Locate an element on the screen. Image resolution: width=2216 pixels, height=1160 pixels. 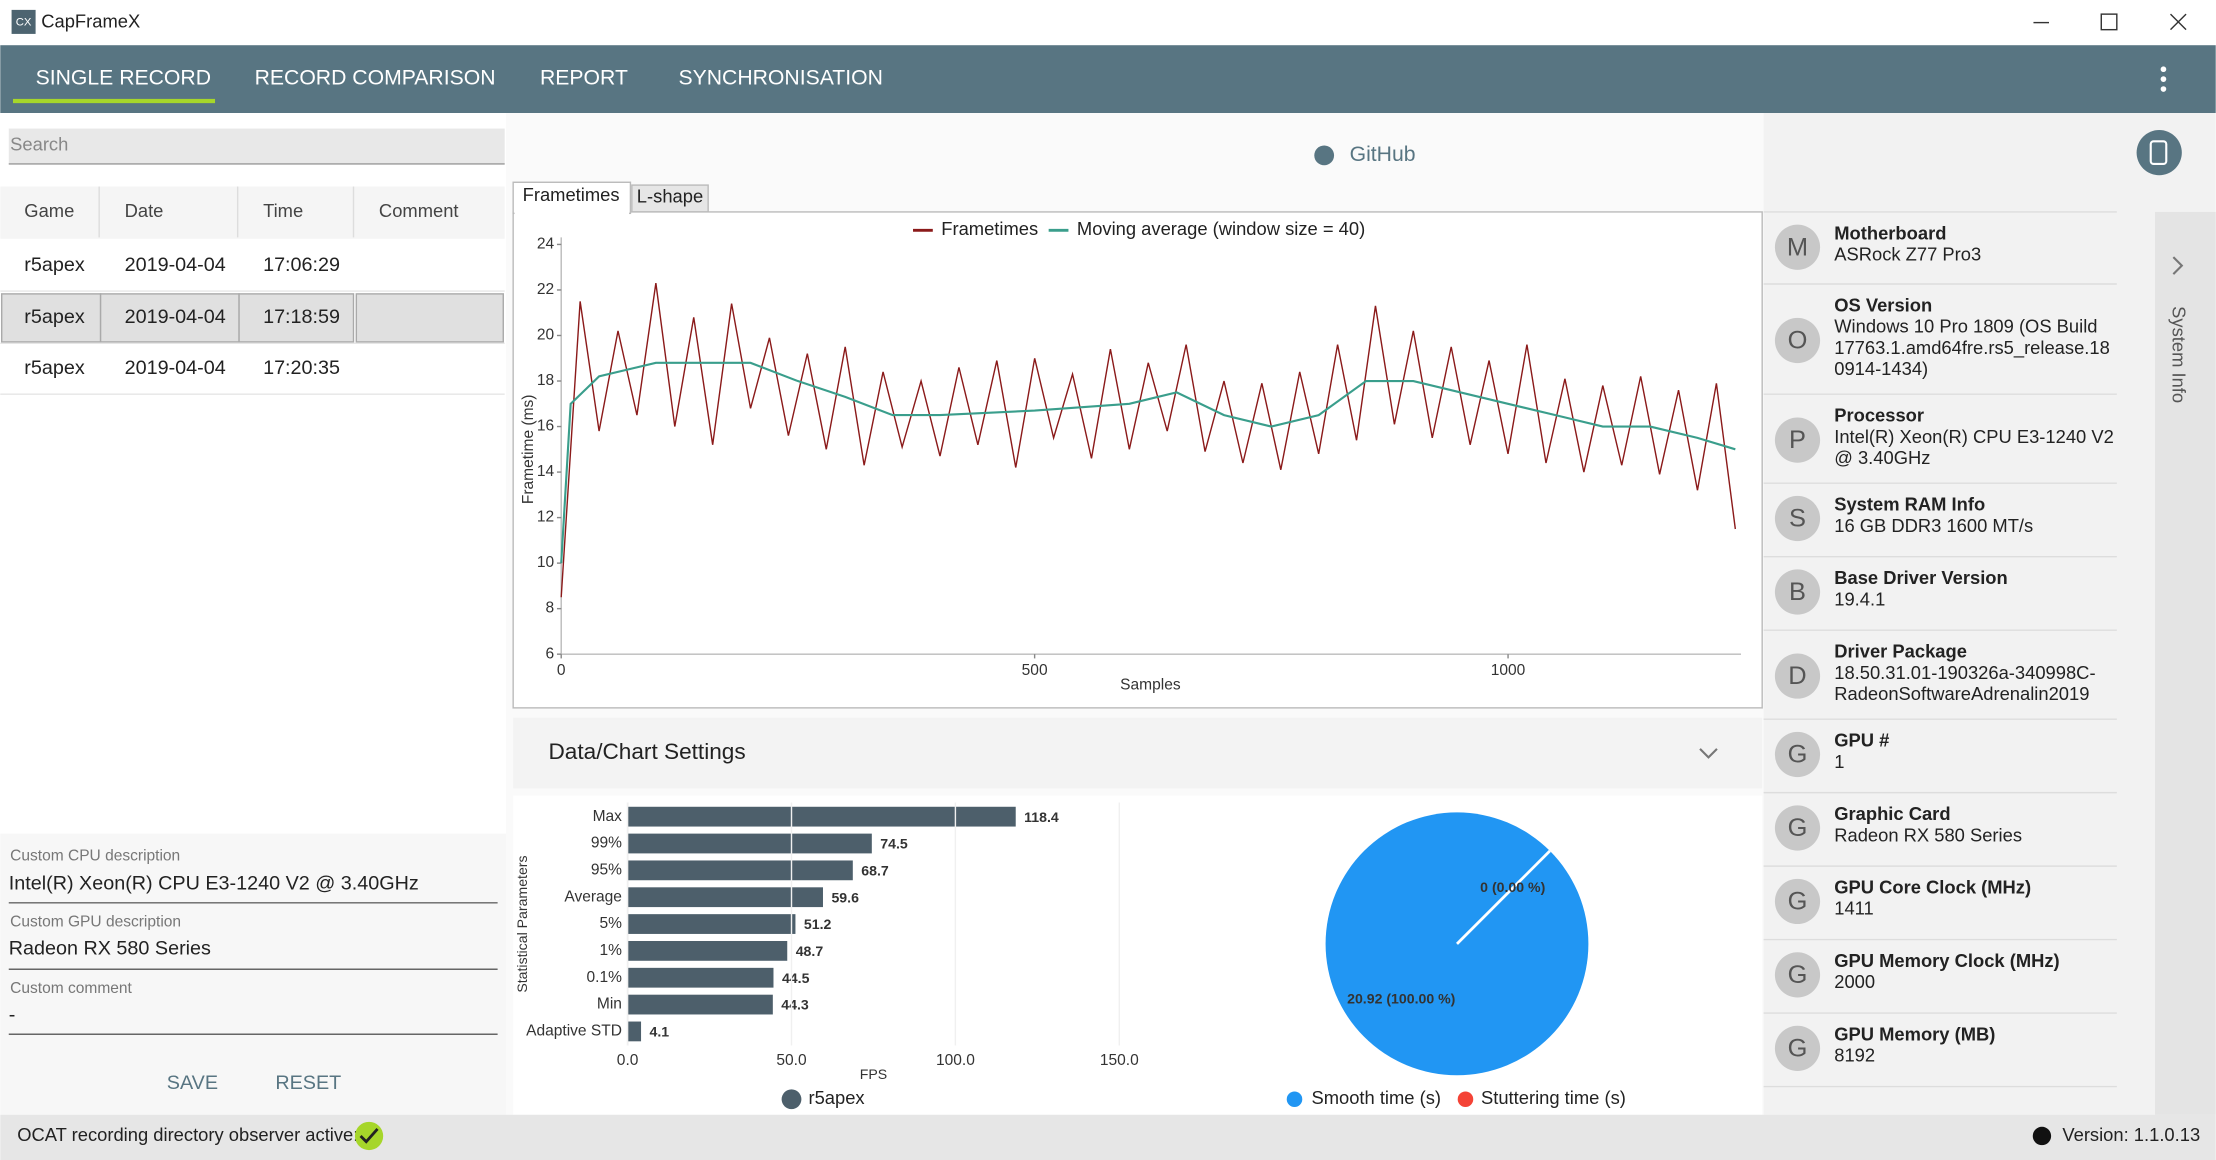
github-icon is located at coordinates (1324, 155).